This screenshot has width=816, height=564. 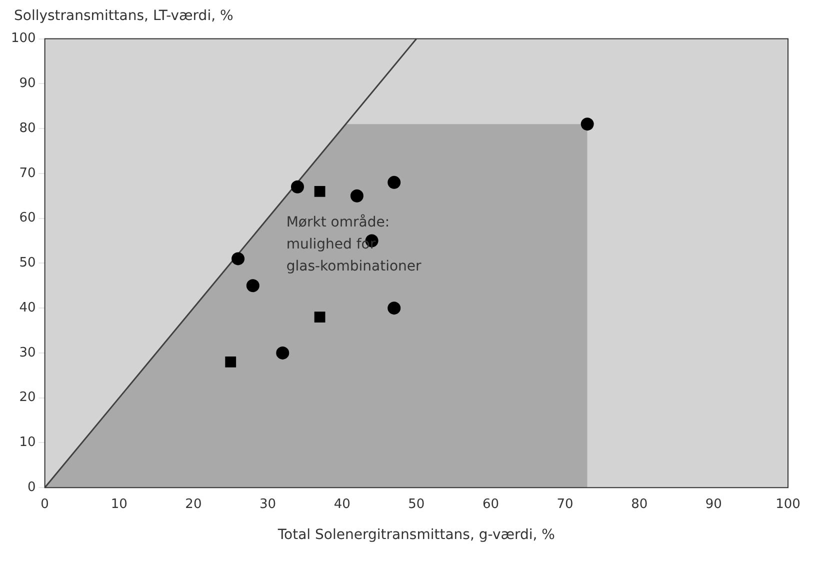 I want to click on y-tick-label: 0, so click(x=32, y=487).